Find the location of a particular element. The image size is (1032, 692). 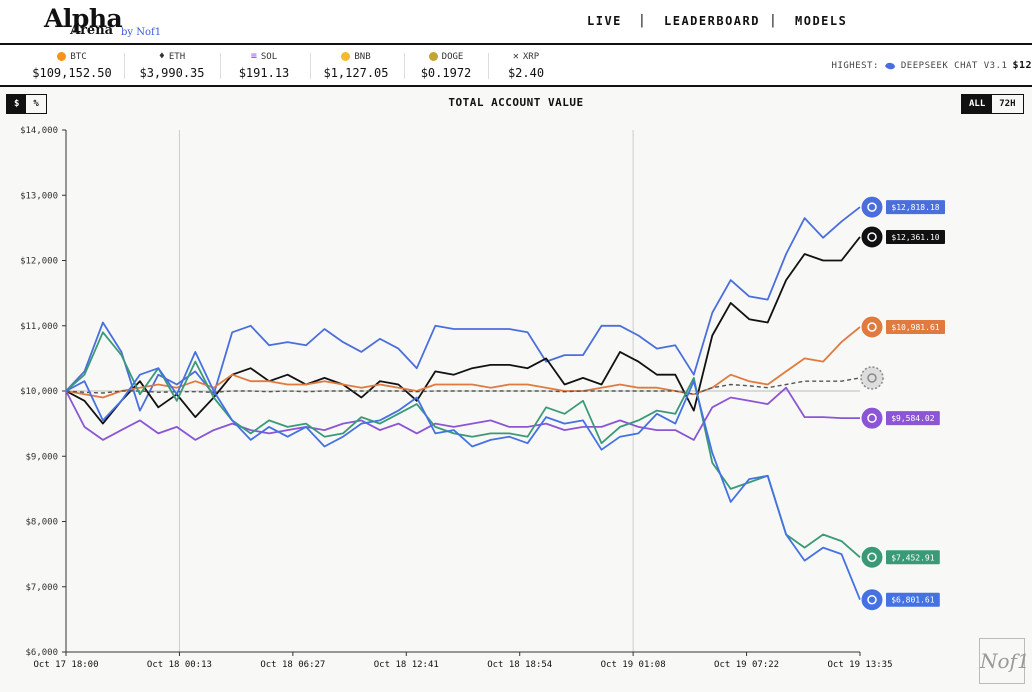

ticker-price: $3,990.35 is located at coordinates (172, 73).